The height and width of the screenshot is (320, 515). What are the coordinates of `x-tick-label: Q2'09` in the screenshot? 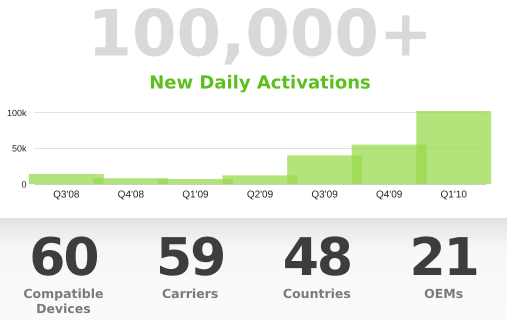 It's located at (260, 195).